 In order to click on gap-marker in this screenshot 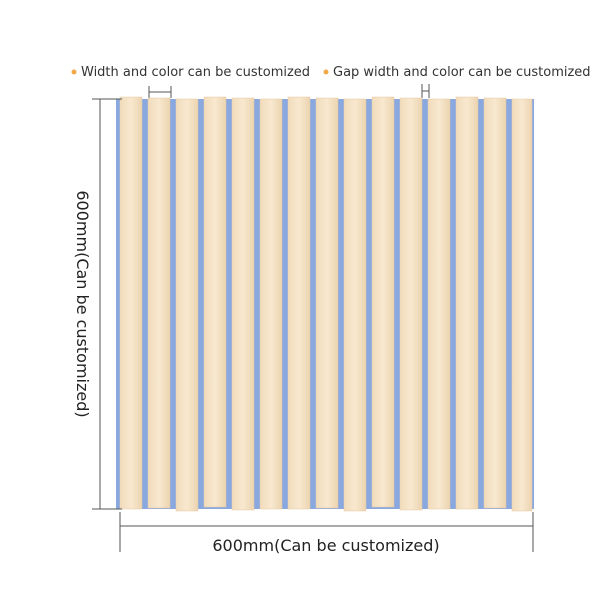, I will do `click(425, 91)`.